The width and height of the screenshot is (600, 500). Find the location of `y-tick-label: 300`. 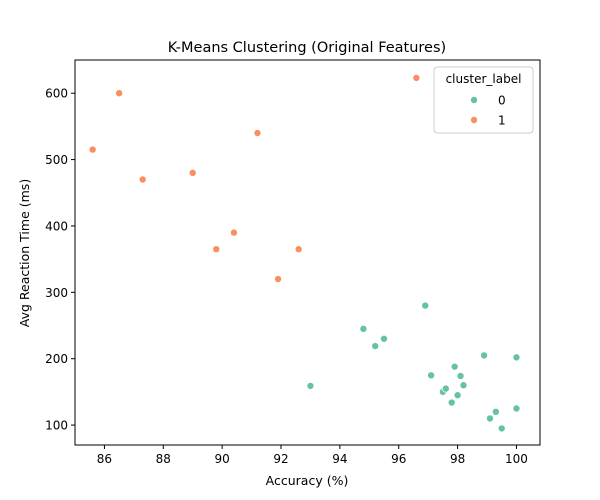

y-tick-label: 300 is located at coordinates (56, 293).